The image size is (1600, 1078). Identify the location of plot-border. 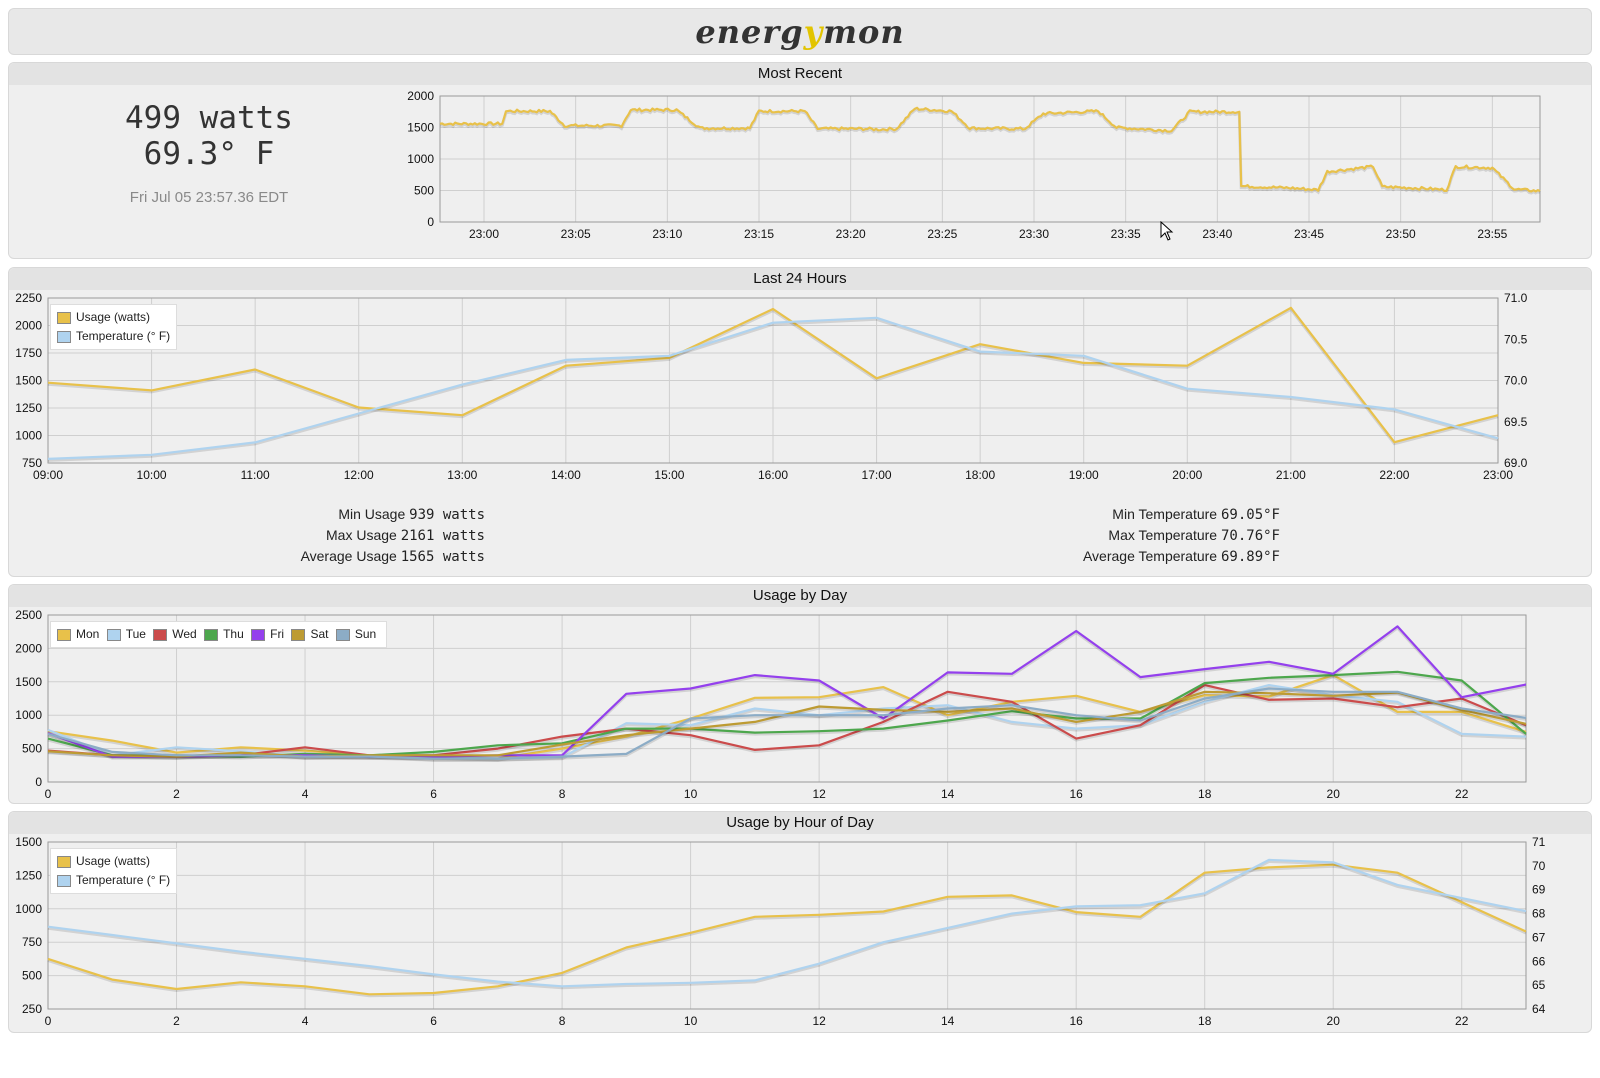
(773, 380).